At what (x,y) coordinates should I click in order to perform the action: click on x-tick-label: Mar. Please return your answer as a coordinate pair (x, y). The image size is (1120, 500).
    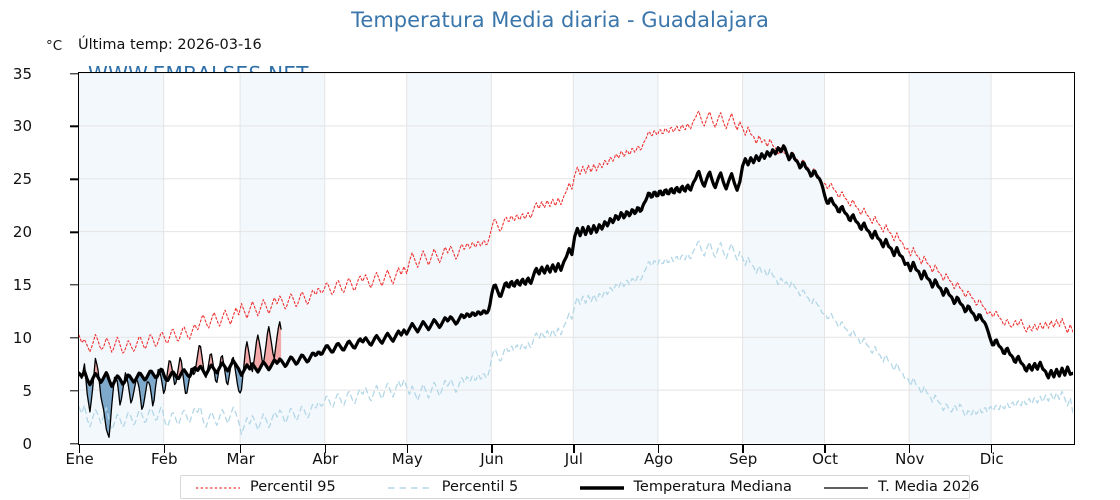
    Looking at the image, I should click on (240, 459).